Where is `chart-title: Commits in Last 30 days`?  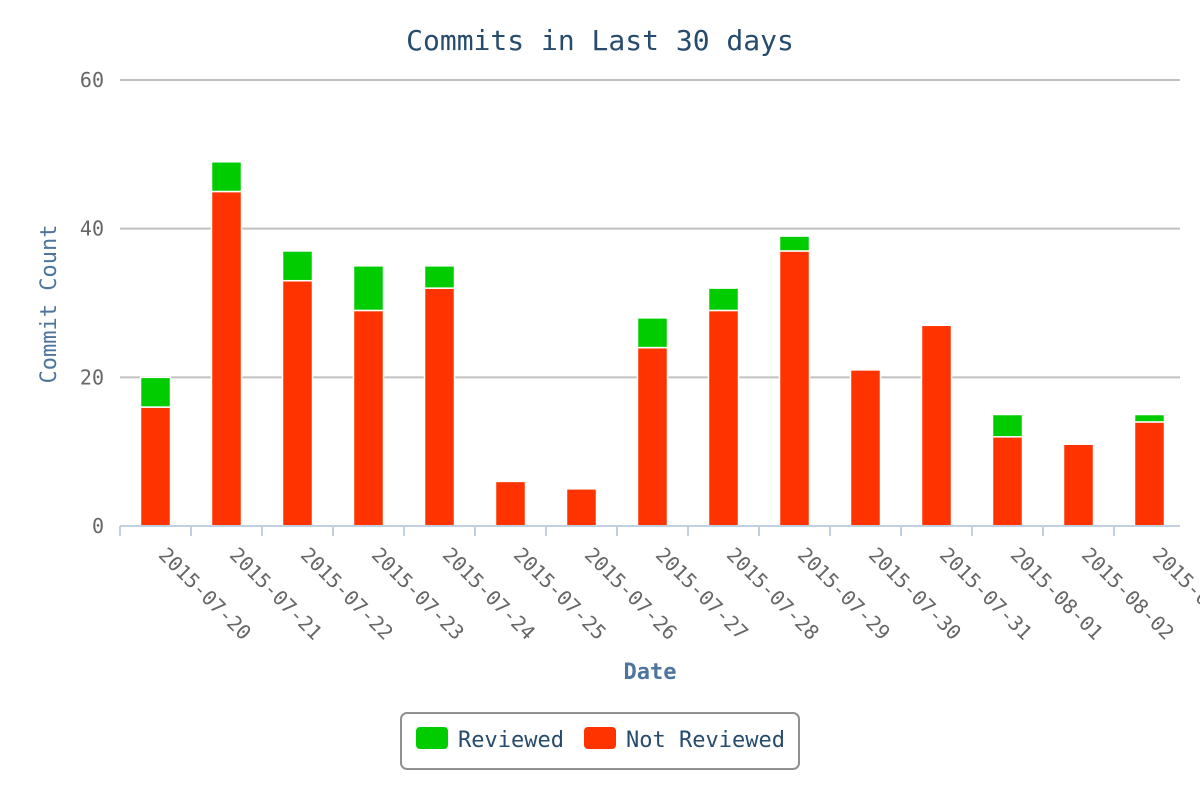 chart-title: Commits in Last 30 days is located at coordinates (600, 40).